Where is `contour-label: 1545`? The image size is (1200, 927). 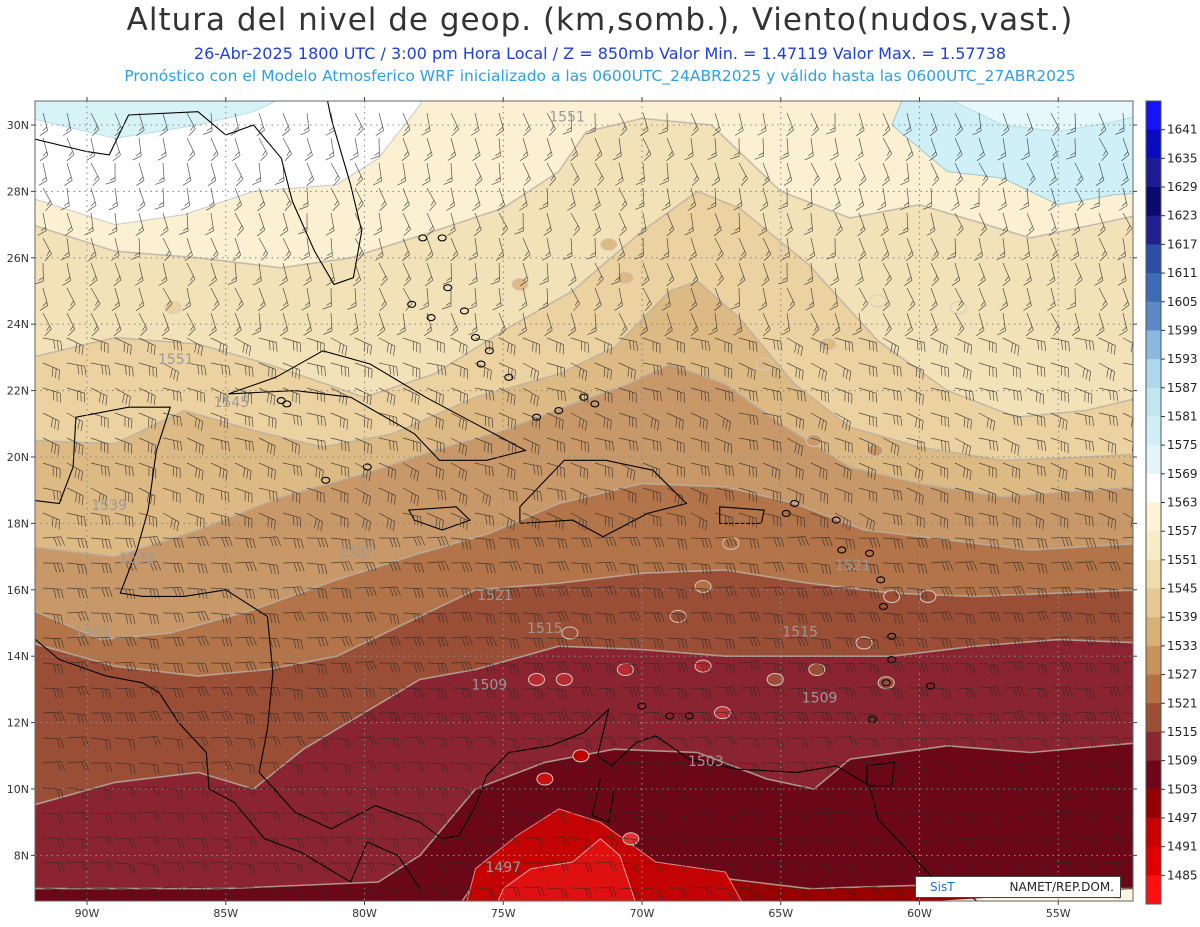
contour-label: 1545 is located at coordinates (231, 403).